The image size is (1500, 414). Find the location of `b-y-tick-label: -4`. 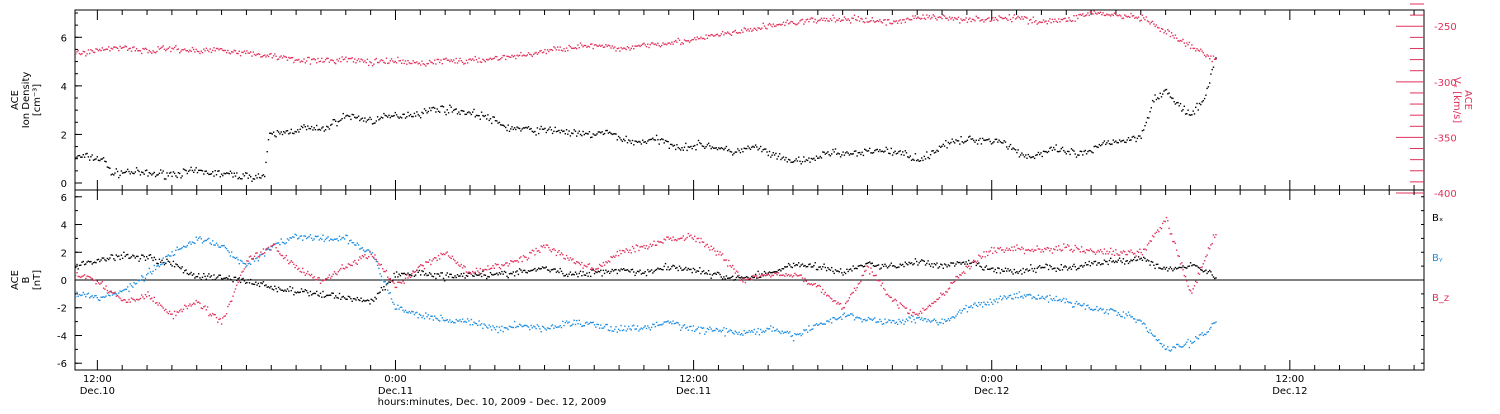

b-y-tick-label: -4 is located at coordinates (62, 336).